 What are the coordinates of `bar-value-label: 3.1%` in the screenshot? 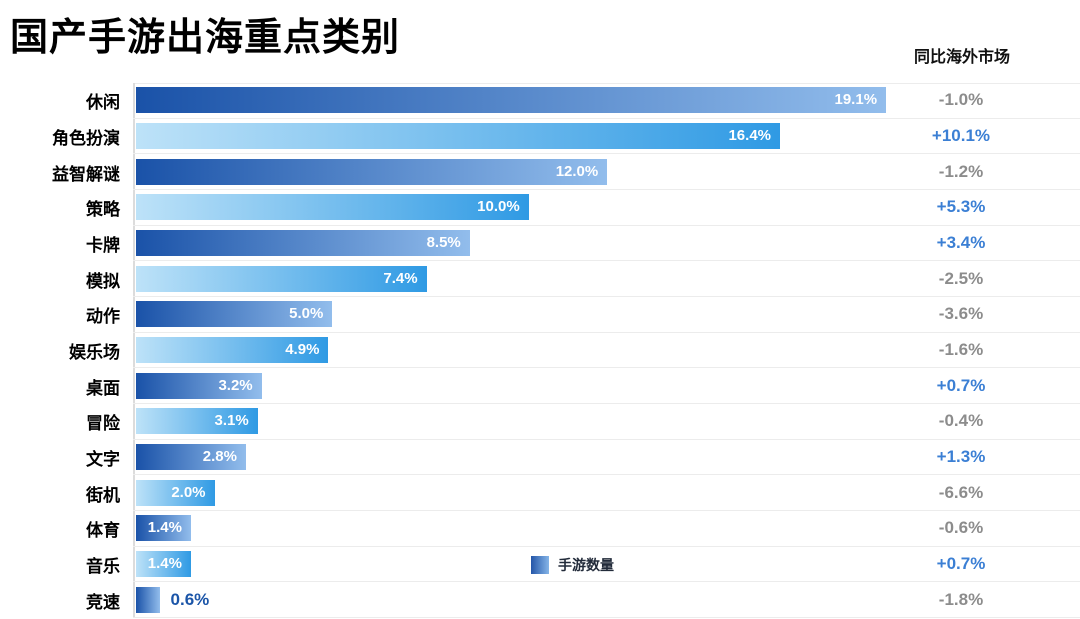 It's located at (231, 421).